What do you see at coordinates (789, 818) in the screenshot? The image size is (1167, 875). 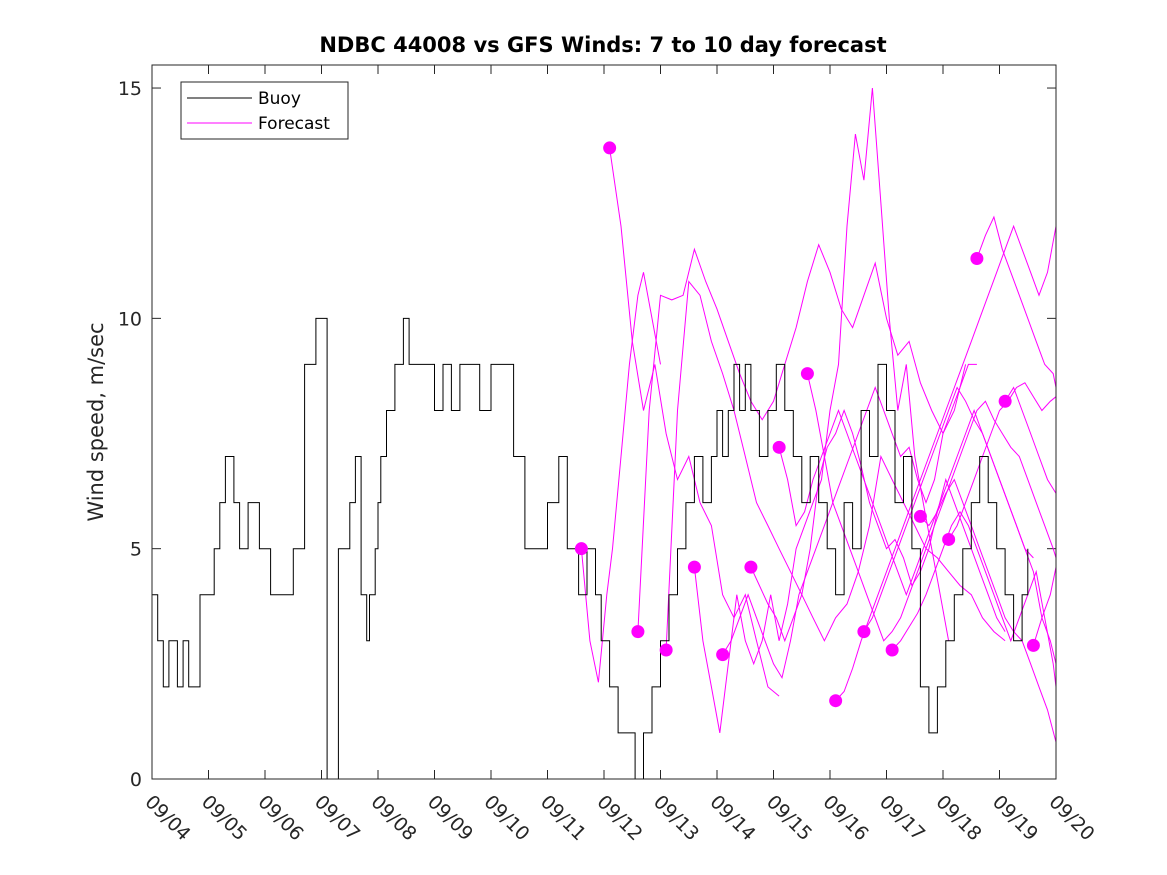 I see `x-tick-label: 09/15` at bounding box center [789, 818].